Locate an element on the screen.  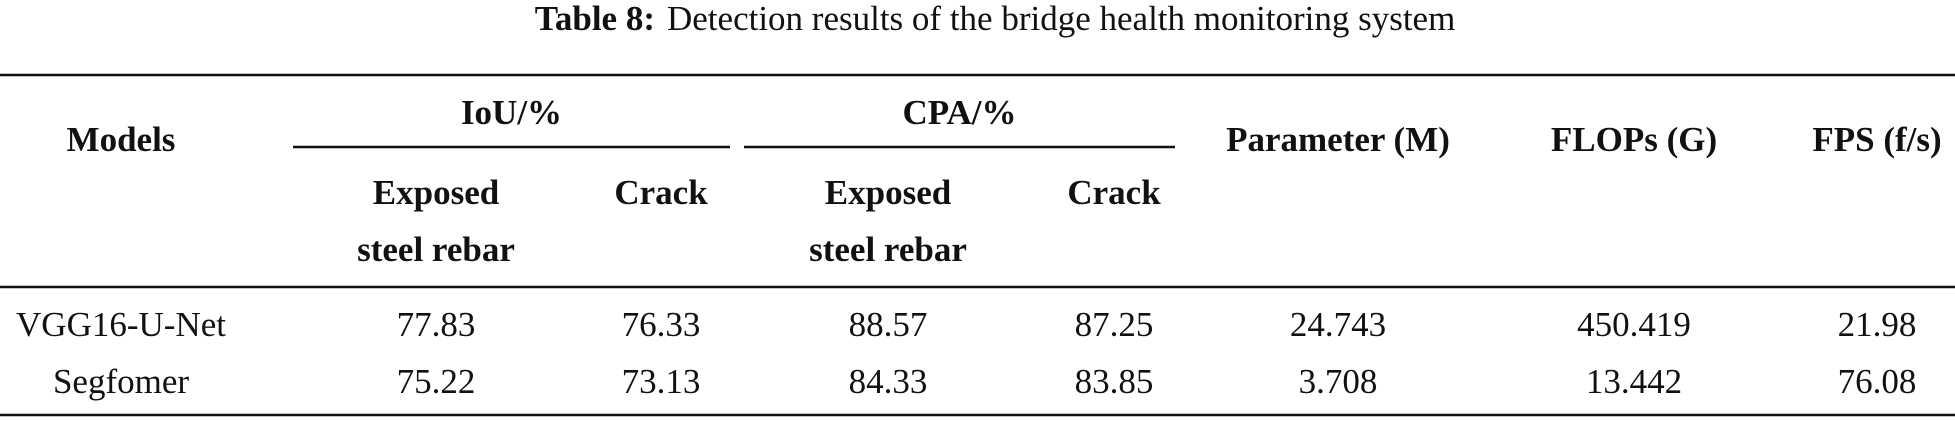
header-cell: FPS (f/s) is located at coordinates (1876, 139).